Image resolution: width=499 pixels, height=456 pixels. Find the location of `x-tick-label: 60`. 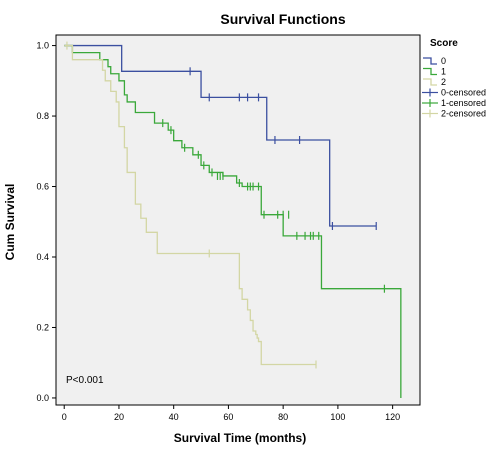

x-tick-label: 60 is located at coordinates (228, 417).